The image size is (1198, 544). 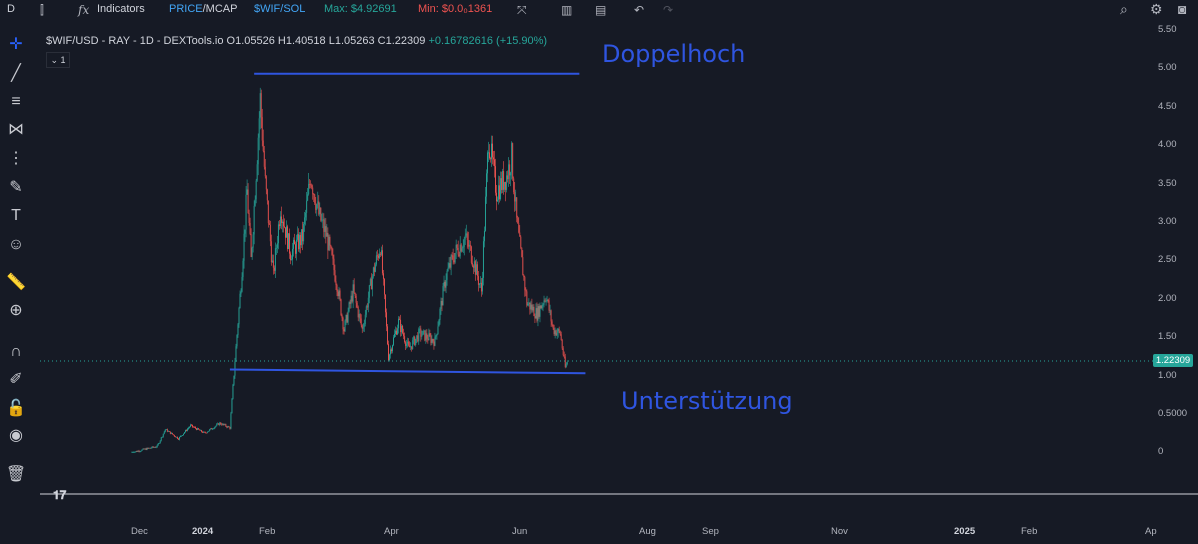 What do you see at coordinates (84, 10) in the screenshot?
I see `indicators-icon: fx` at bounding box center [84, 10].